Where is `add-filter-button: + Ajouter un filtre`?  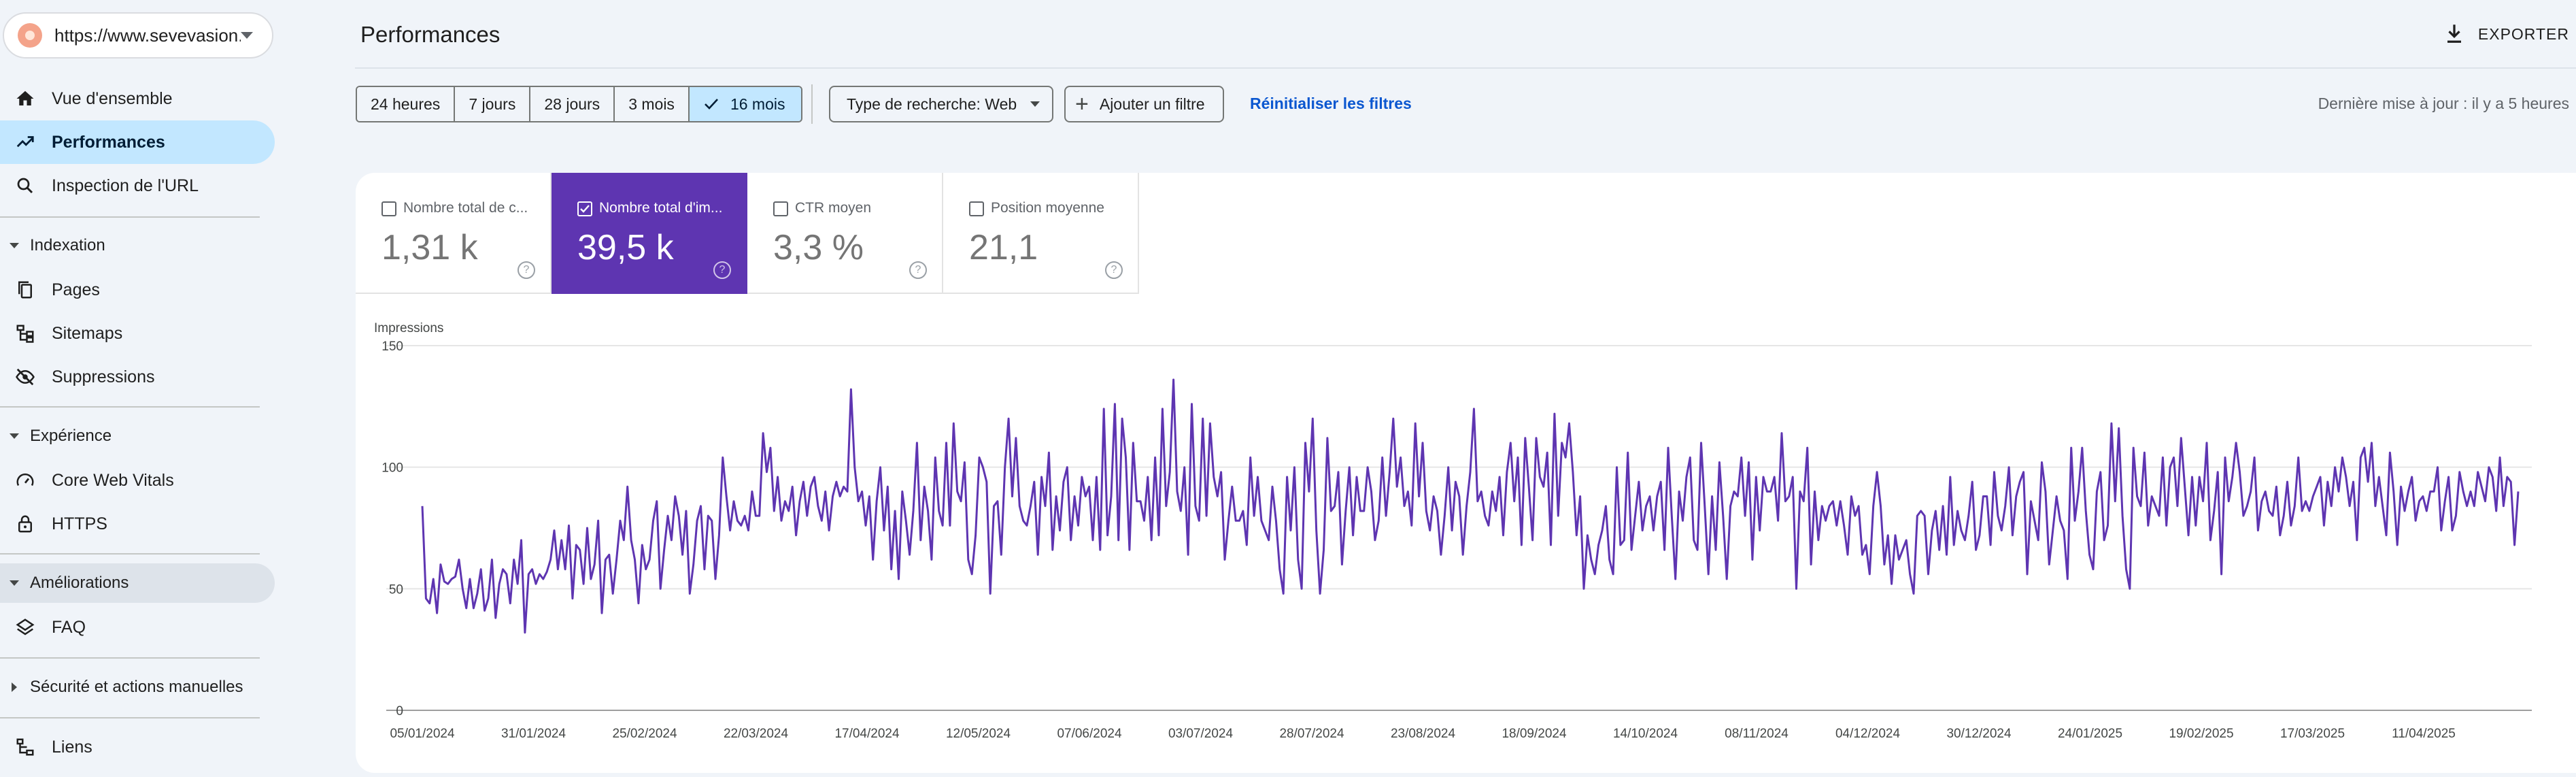 add-filter-button: + Ajouter un filtre is located at coordinates (1144, 104).